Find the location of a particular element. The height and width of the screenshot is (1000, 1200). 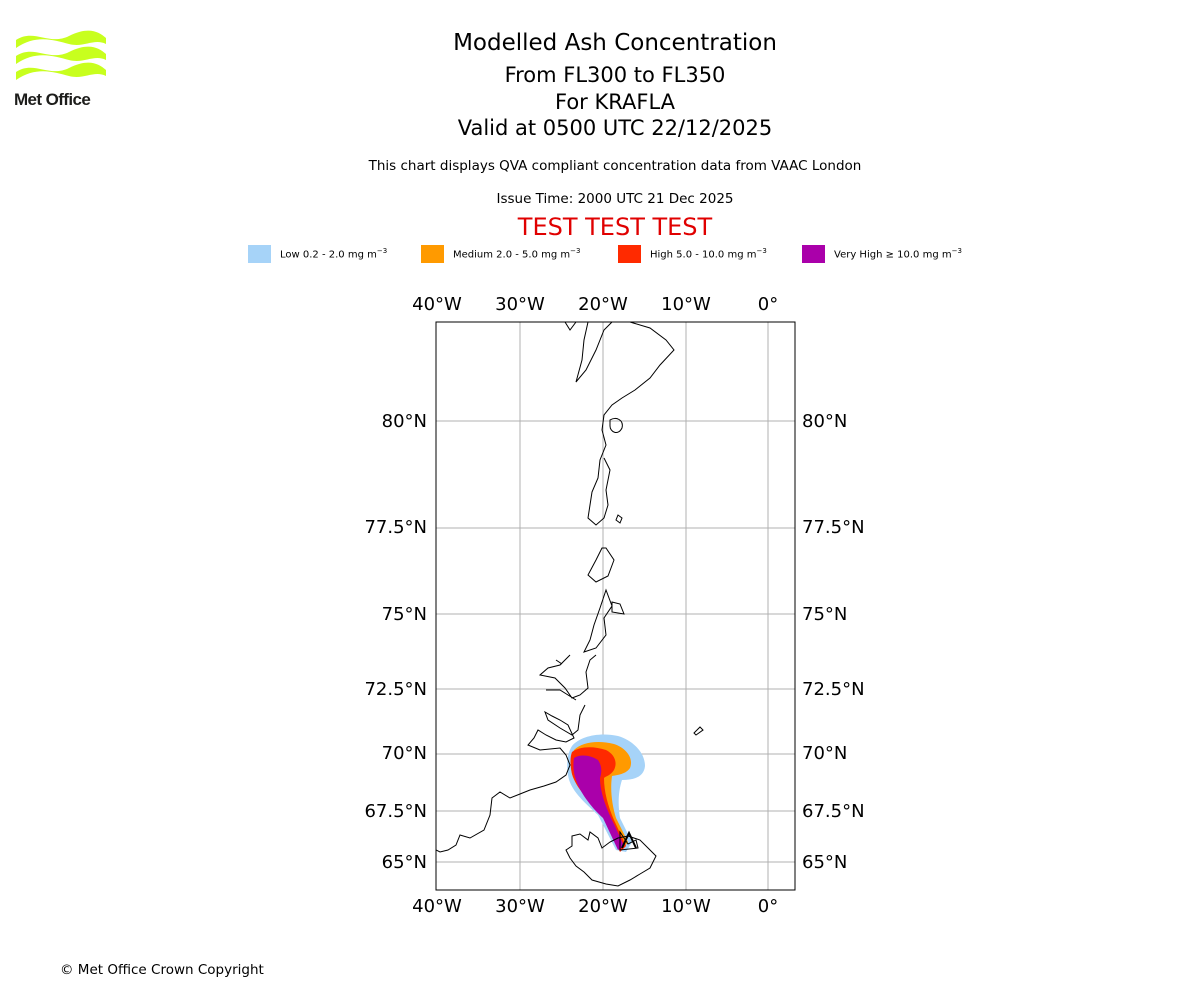

copyright-notice: © Met Office Crown Copyright is located at coordinates (162, 970).